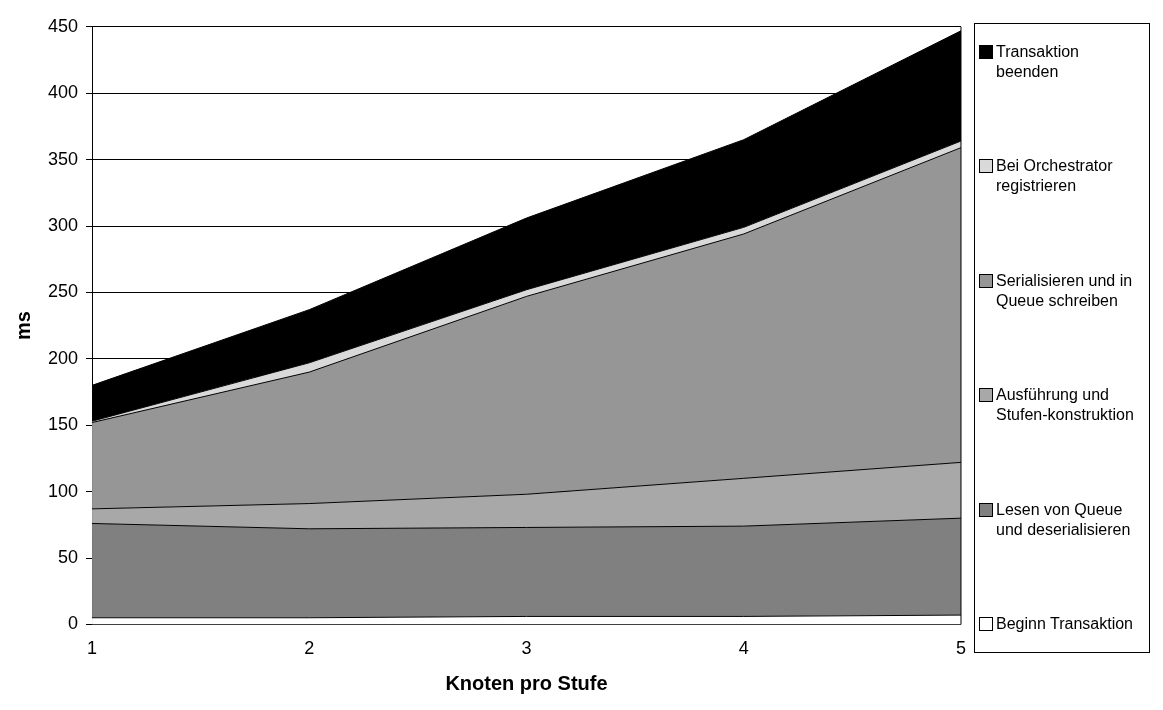 The width and height of the screenshot is (1163, 710). Describe the element at coordinates (526, 648) in the screenshot. I see `x-tick-label: 3` at that location.